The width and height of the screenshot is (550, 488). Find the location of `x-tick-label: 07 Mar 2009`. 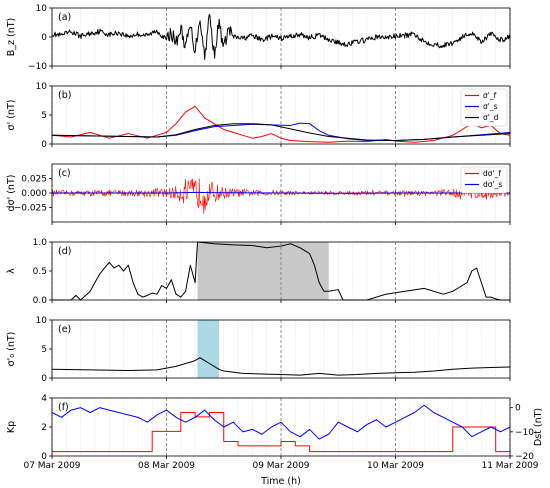

x-tick-label: 07 Mar 2009 is located at coordinates (51, 466).